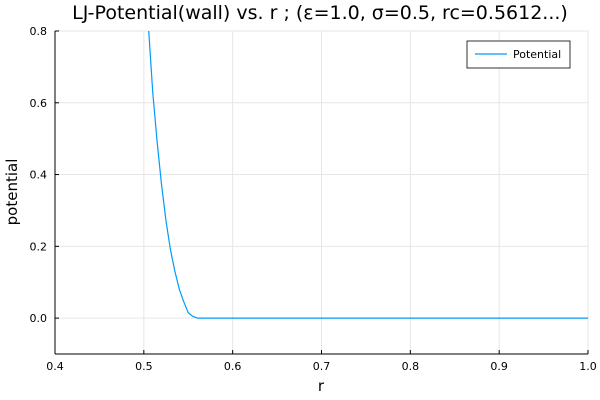 This screenshot has height=400, width=600. I want to click on y-tick-label: 0.8, so click(39, 31).